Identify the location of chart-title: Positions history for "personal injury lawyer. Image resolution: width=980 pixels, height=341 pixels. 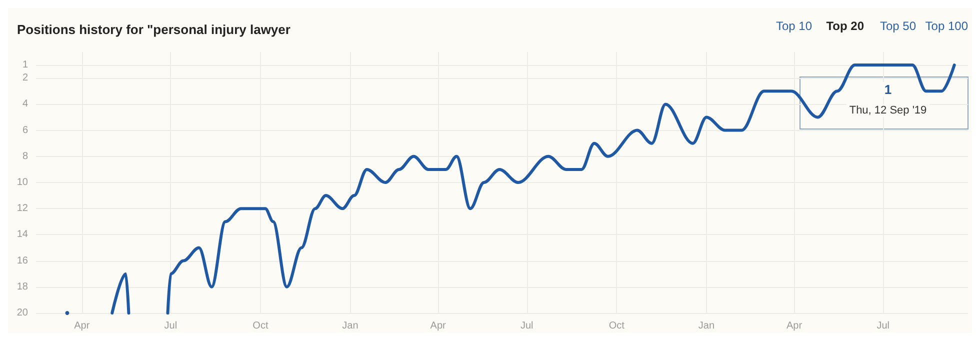
(153, 29).